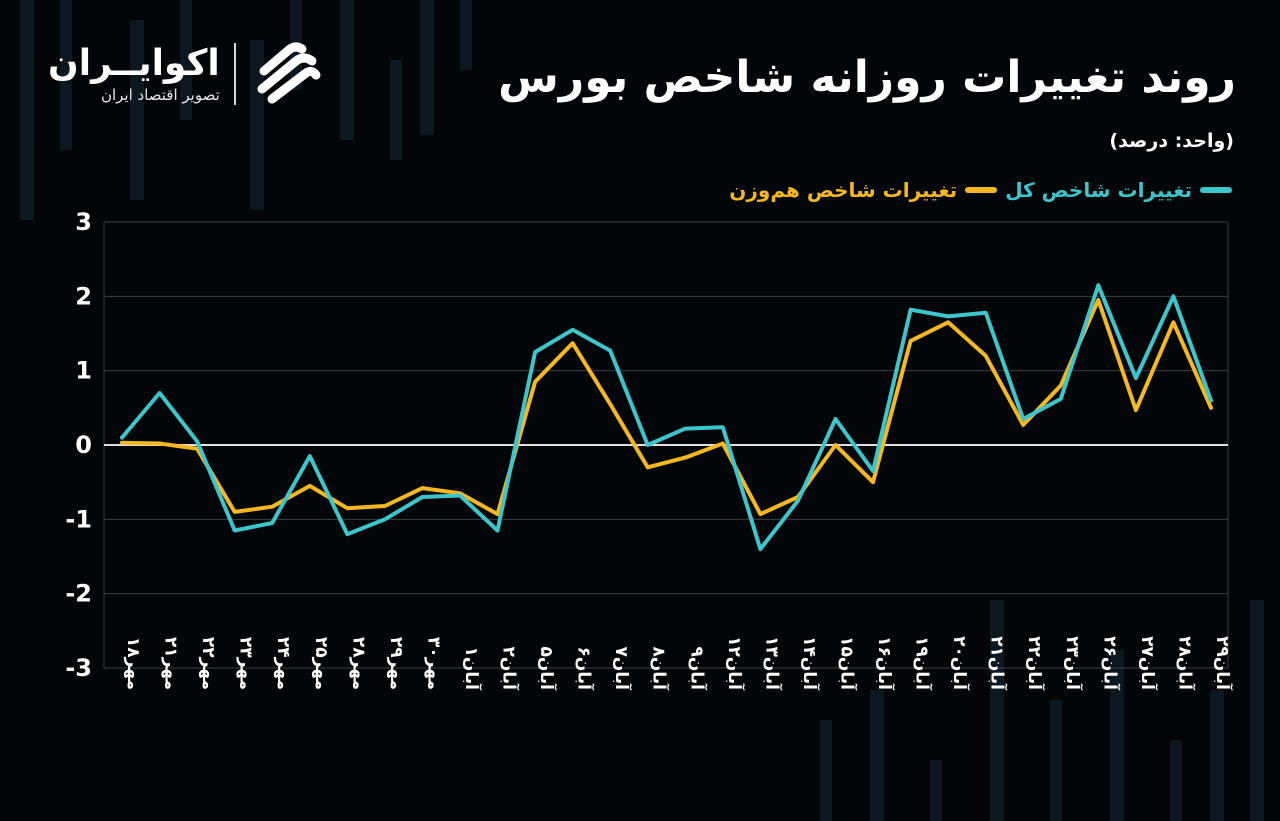 The height and width of the screenshot is (821, 1280). Describe the element at coordinates (772, 663) in the screenshot. I see `x-tick-label: آبان۱۳` at that location.